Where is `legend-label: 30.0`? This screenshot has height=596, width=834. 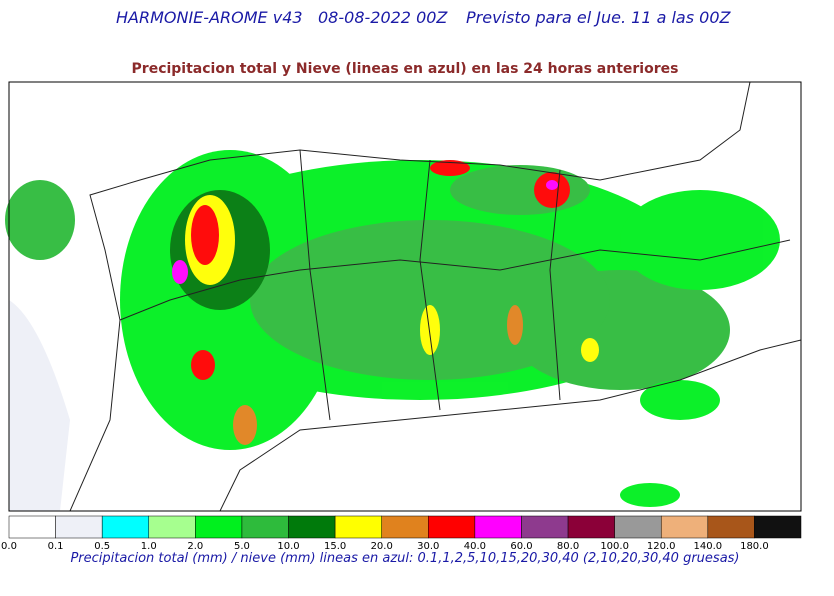 legend-label: 30.0 is located at coordinates (428, 546).